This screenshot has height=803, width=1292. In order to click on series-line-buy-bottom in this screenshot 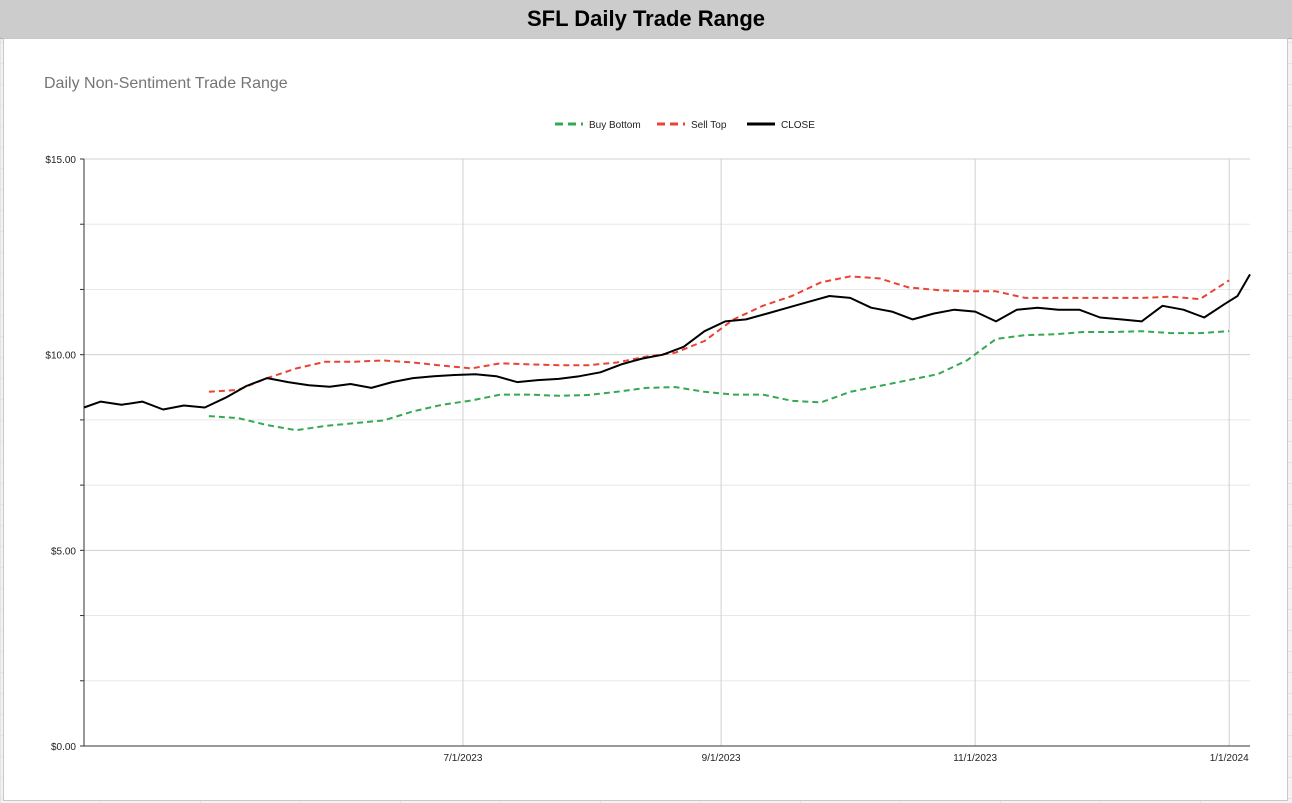, I will do `click(719, 381)`.